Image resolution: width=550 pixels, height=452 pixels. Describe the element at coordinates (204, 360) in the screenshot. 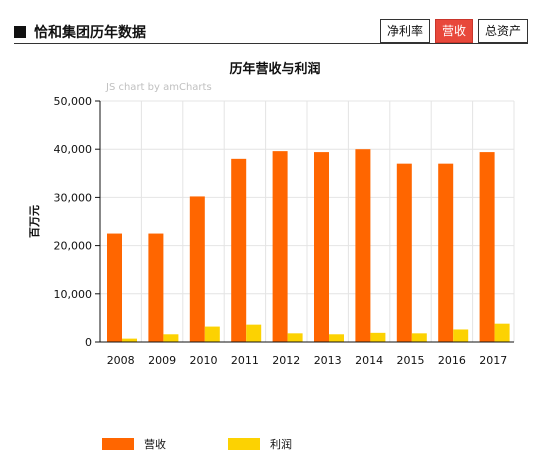

I see `x-tick-label: 2010` at that location.